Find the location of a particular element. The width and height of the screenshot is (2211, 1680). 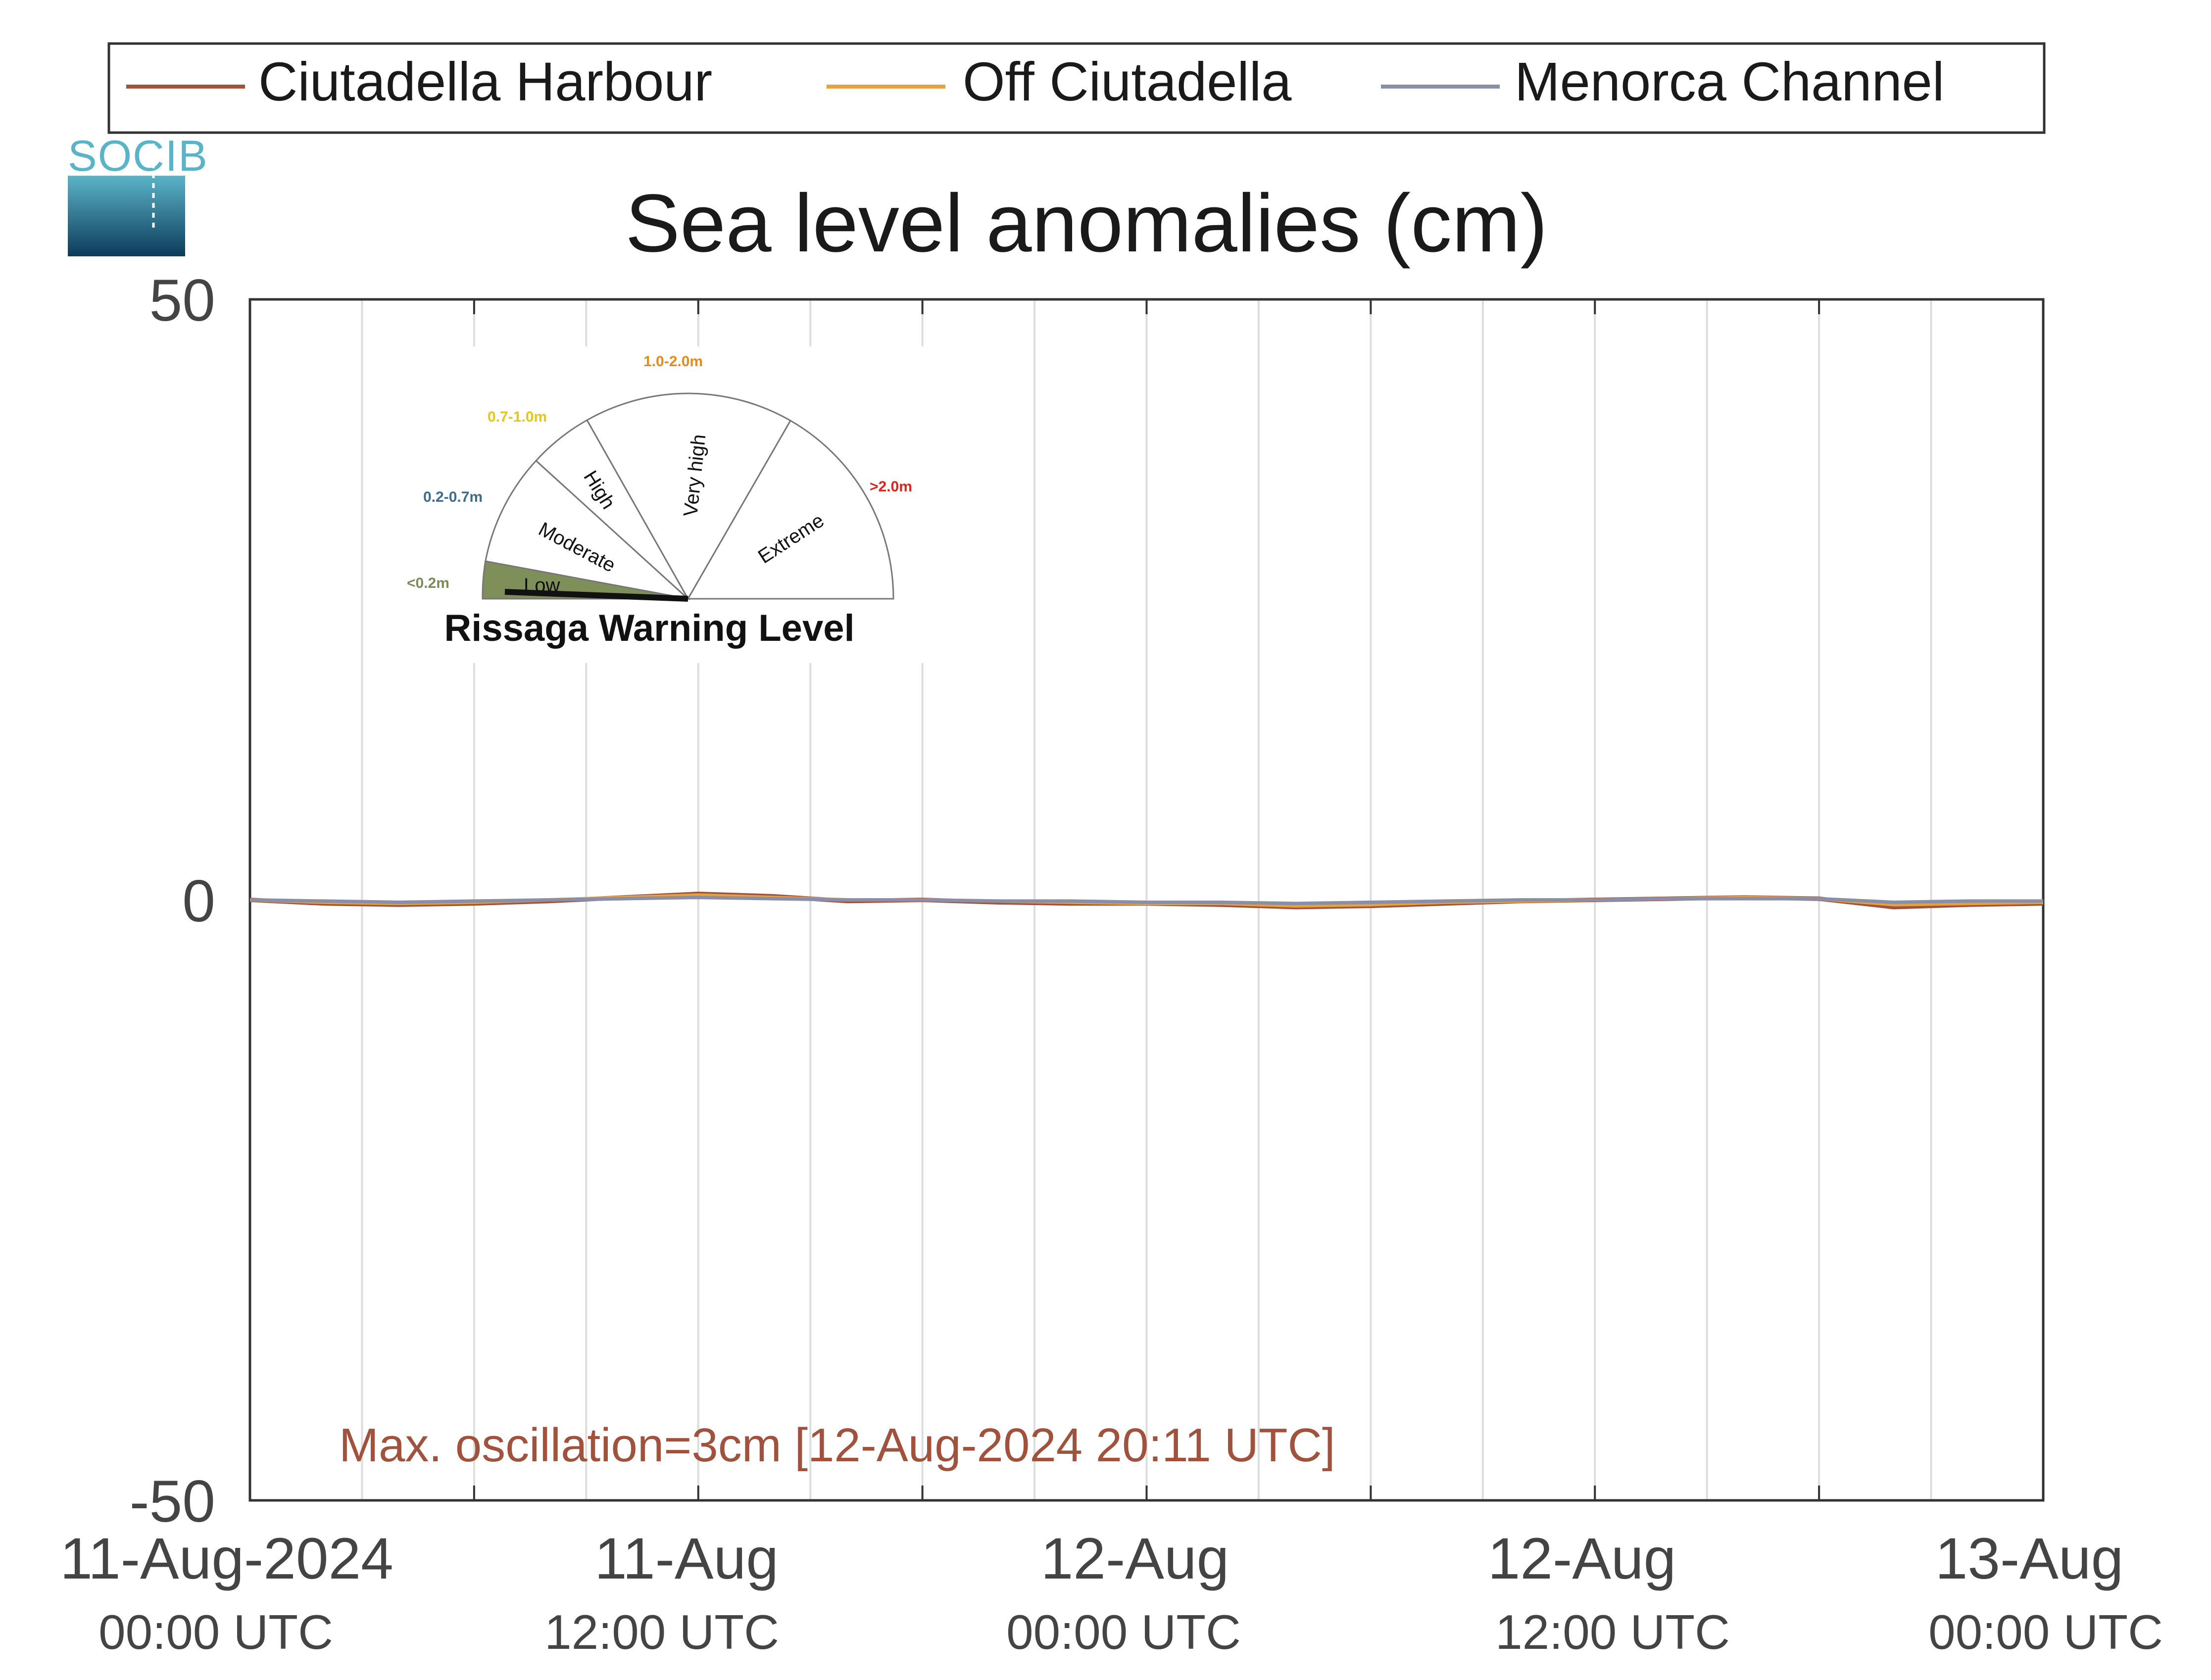

legend-label-ciutadella-harbour: Ciutadella Harbour is located at coordinates (485, 82).